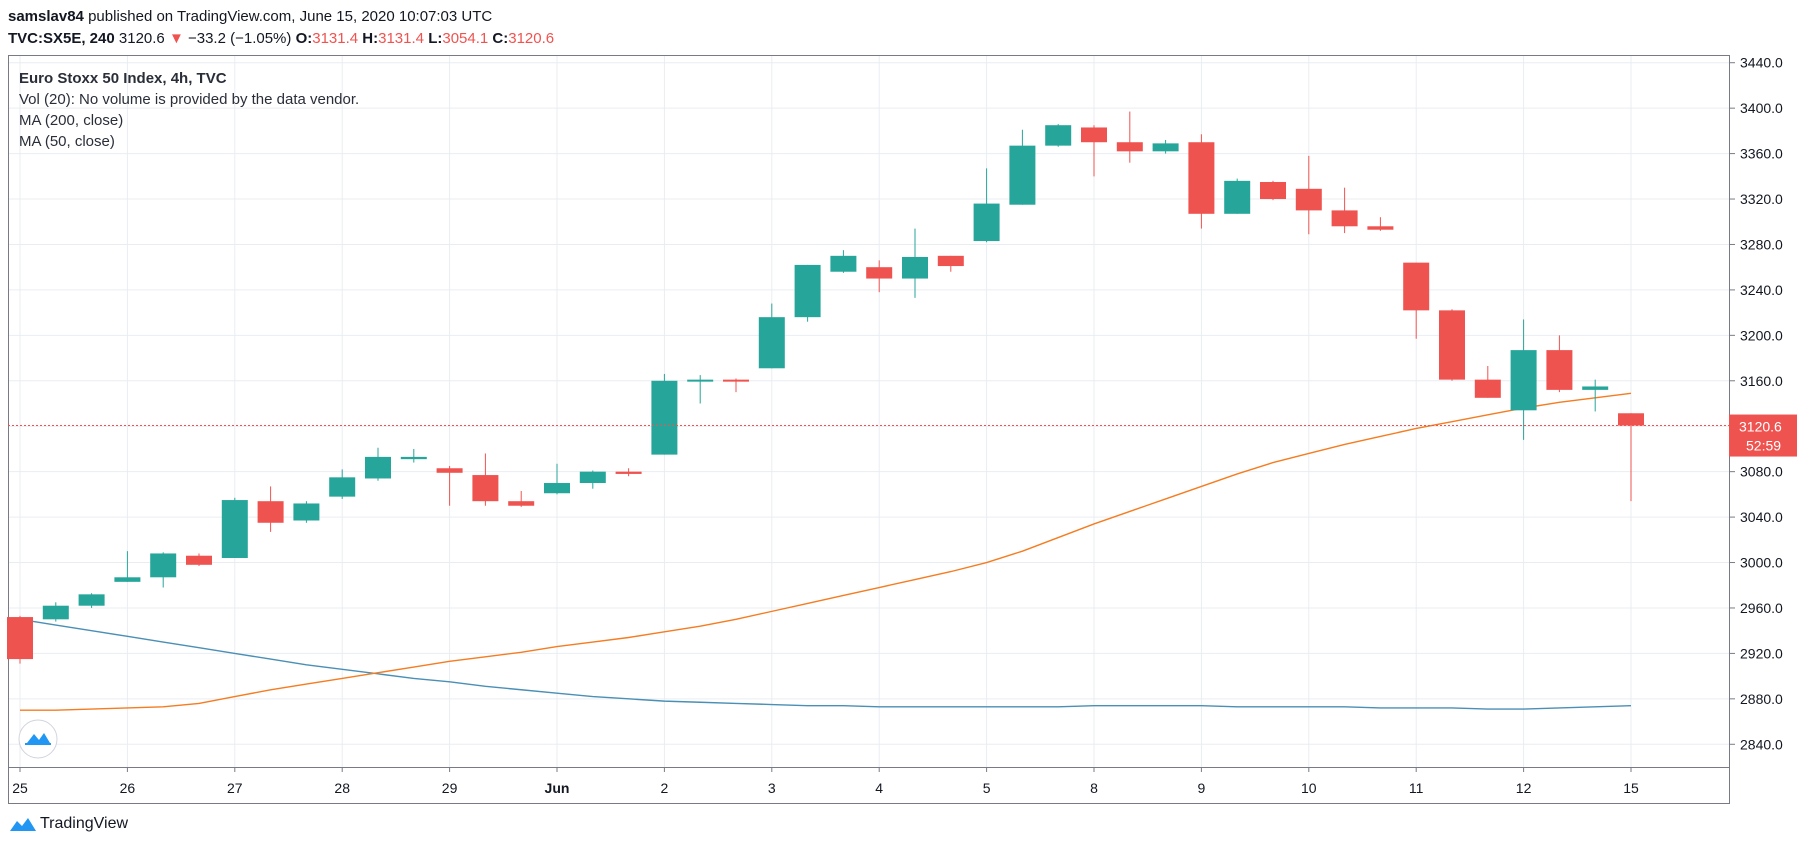 This screenshot has width=1805, height=851. I want to click on y-tick-label: 2880.0, so click(1761, 699).